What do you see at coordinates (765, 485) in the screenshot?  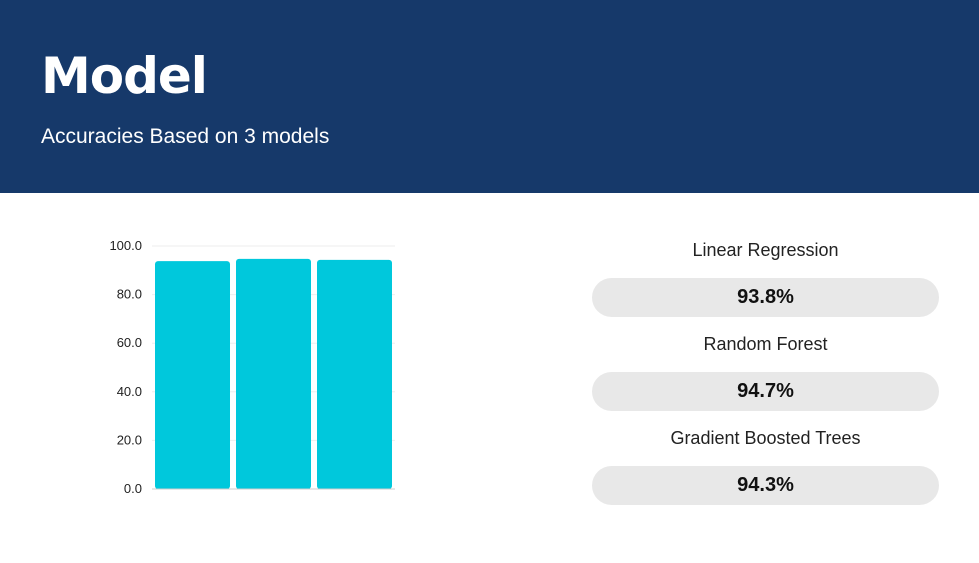 I see `model-accuracy-badge: 94.3%` at bounding box center [765, 485].